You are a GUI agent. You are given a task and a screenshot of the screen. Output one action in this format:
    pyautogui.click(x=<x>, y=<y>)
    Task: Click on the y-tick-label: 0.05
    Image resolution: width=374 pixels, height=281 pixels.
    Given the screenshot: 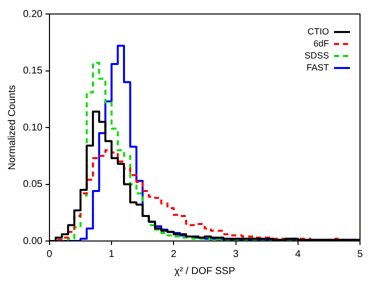 What is the action you would take?
    pyautogui.click(x=32, y=184)
    